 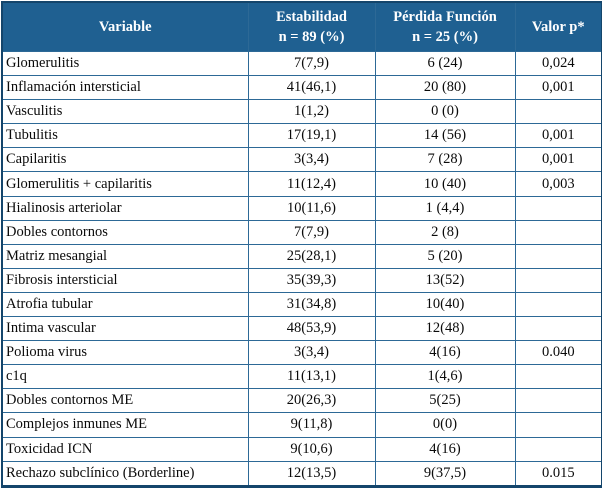 What do you see at coordinates (311, 17) in the screenshot?
I see `header-estabilidad-line1: Estabilidad` at bounding box center [311, 17].